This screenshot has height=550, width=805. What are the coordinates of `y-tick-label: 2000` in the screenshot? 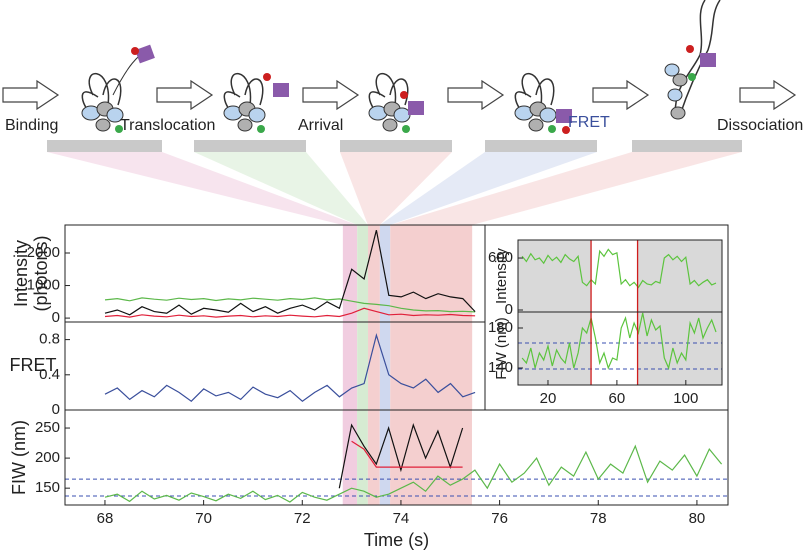 It's located at (43, 252).